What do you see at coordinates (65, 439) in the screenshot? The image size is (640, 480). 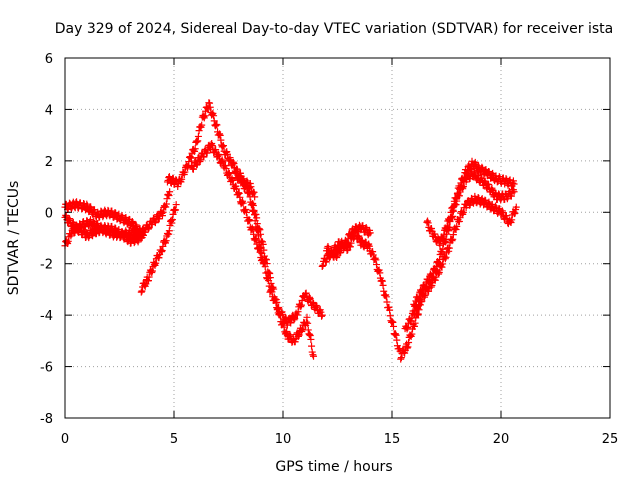 I see `x-tick-label: 0` at bounding box center [65, 439].